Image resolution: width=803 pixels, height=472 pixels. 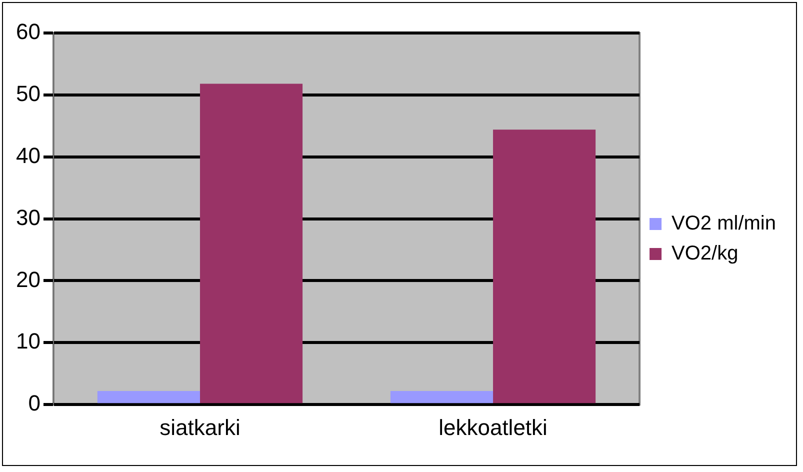 I want to click on y-tick-label: 30, so click(x=28, y=217).